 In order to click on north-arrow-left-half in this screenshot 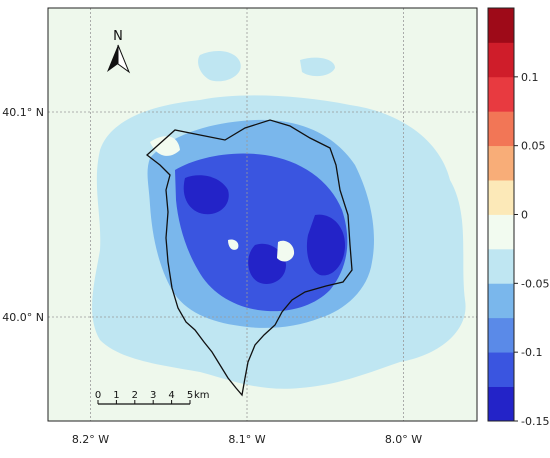, I will do `click(112, 58)`.